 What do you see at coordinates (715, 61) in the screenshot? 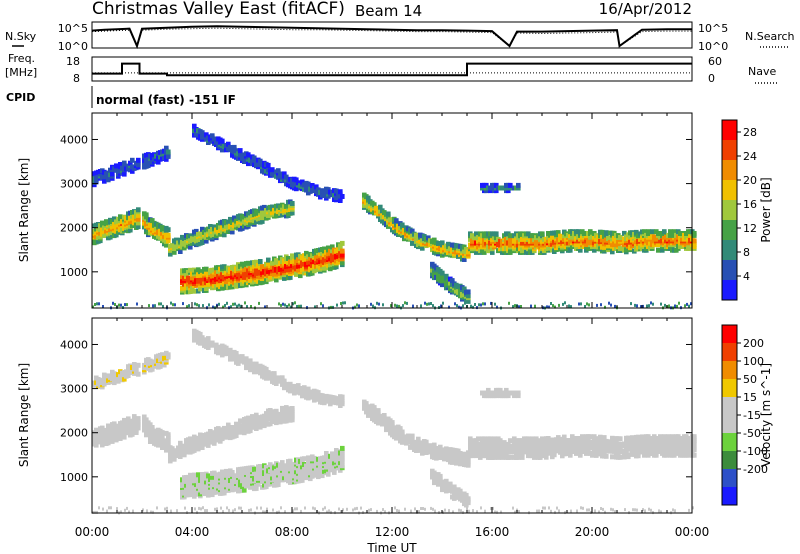
I see `nave-right-tick-top: 60` at bounding box center [715, 61].